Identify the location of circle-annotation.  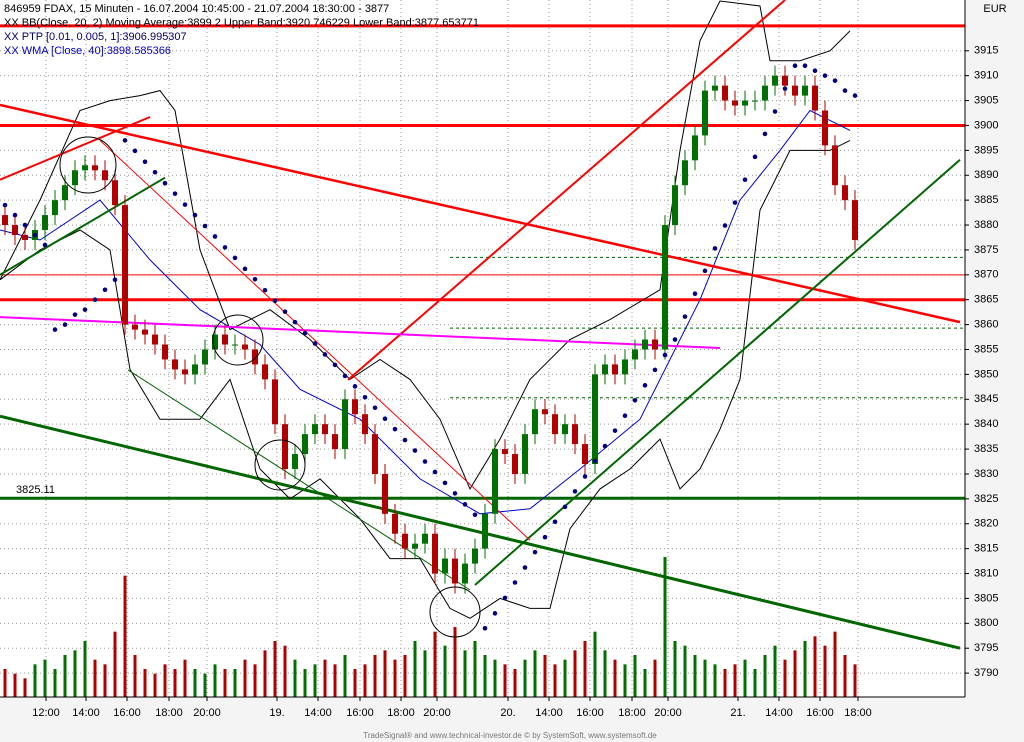
(280, 465).